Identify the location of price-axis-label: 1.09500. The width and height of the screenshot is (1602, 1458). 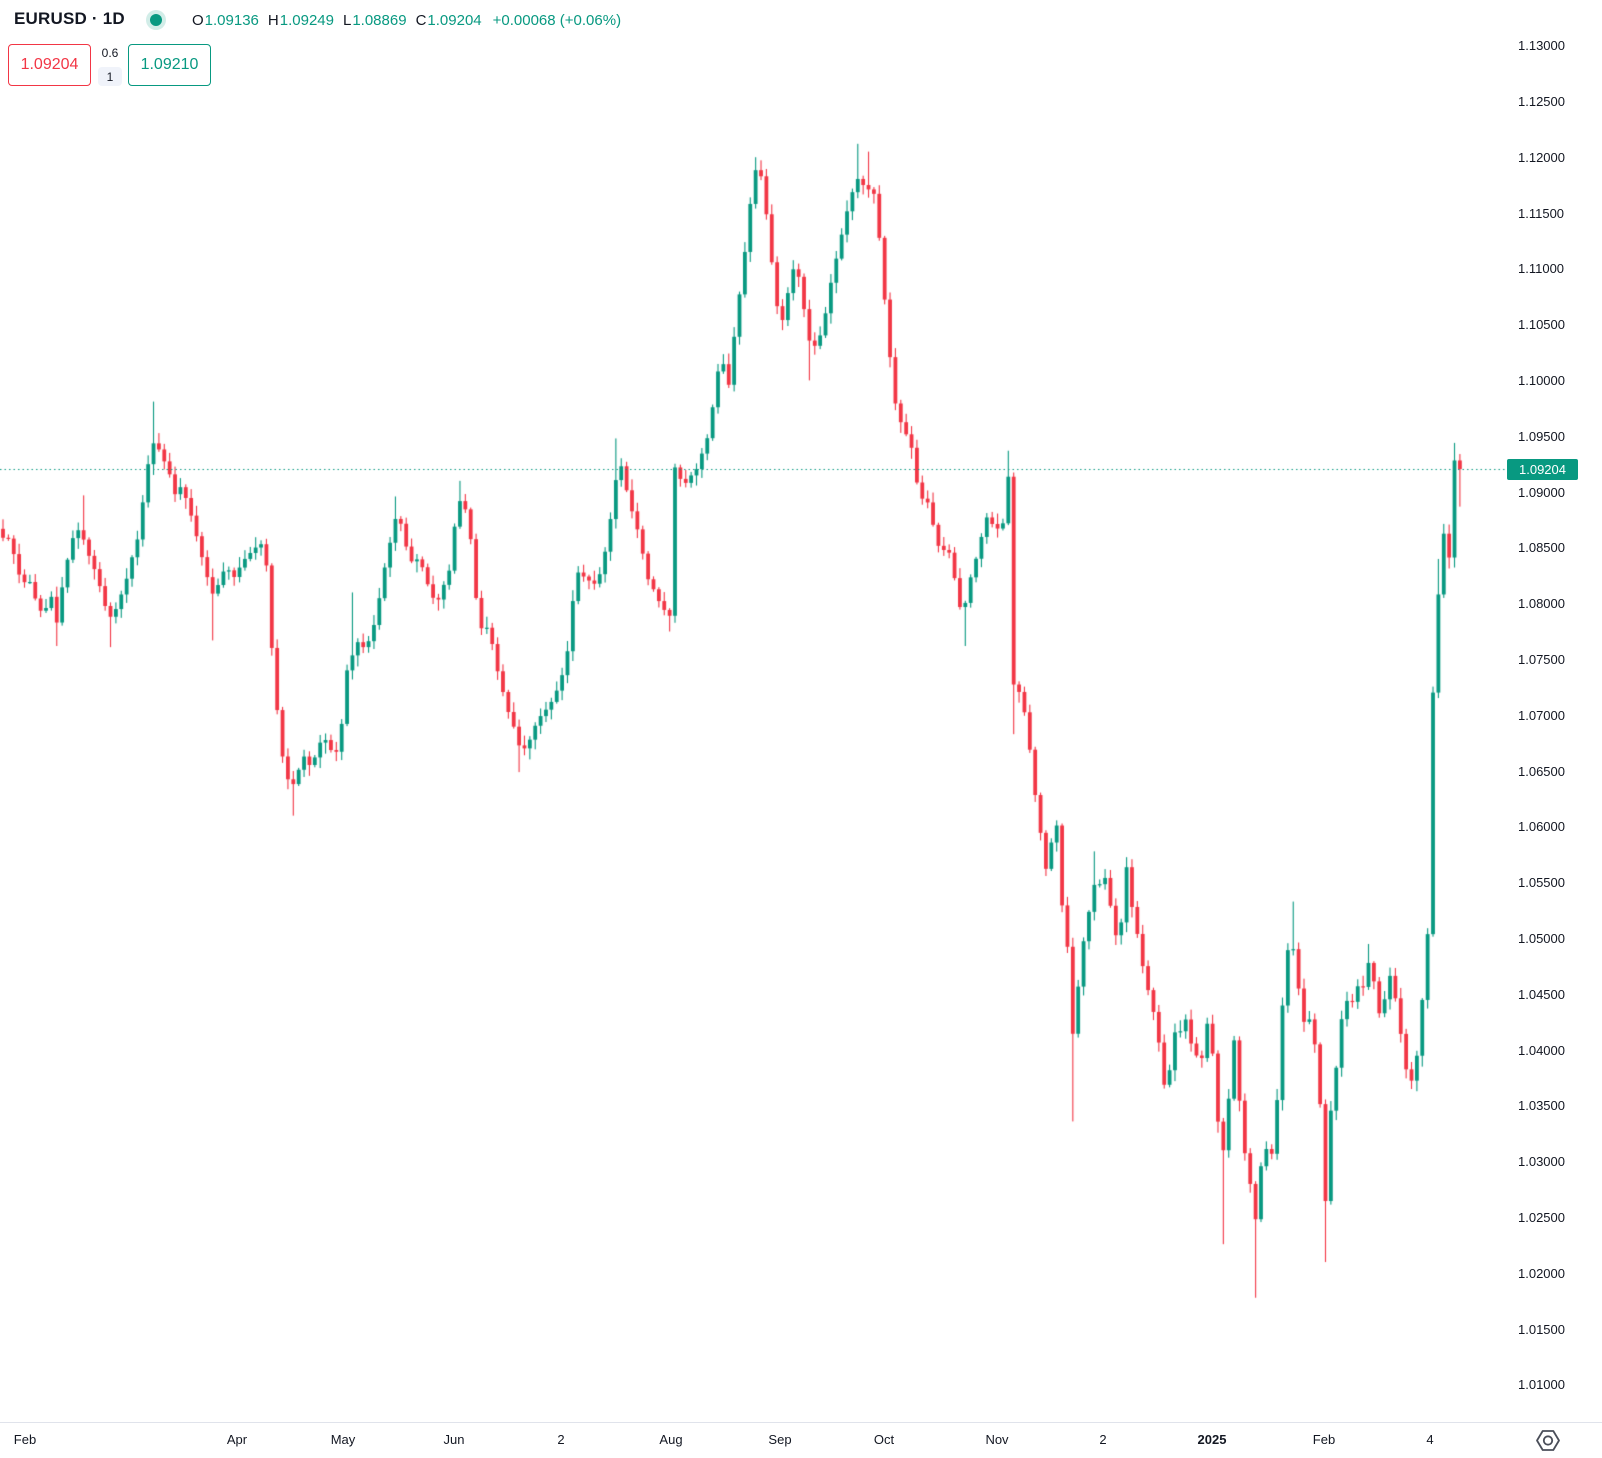
(1541, 436).